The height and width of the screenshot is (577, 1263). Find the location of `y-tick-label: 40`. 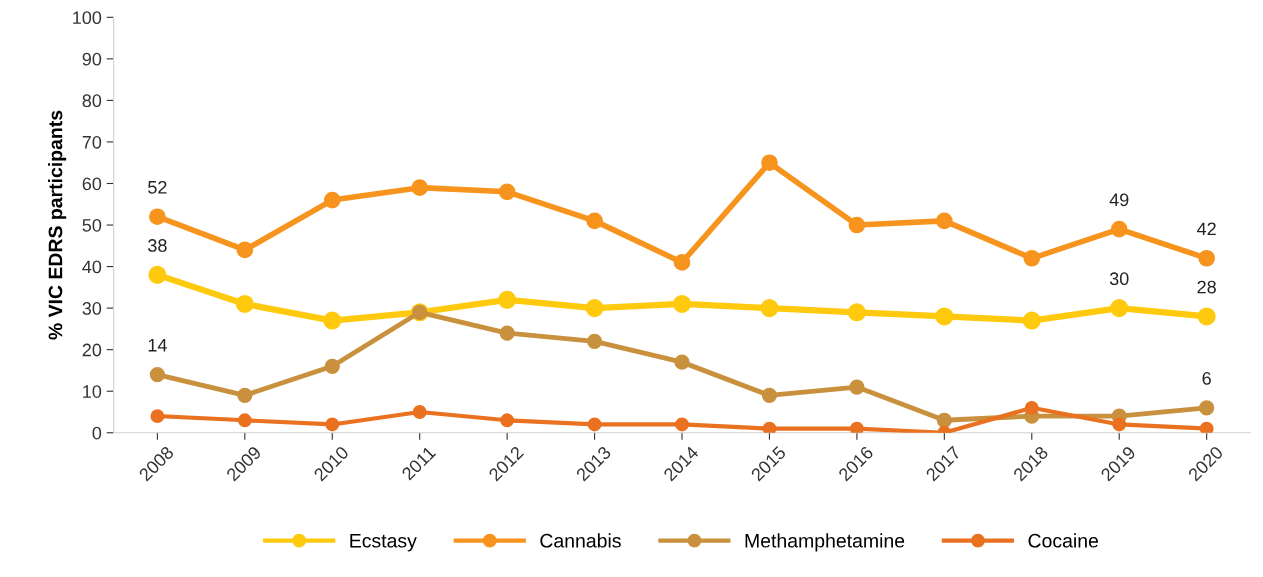

y-tick-label: 40 is located at coordinates (92, 267).